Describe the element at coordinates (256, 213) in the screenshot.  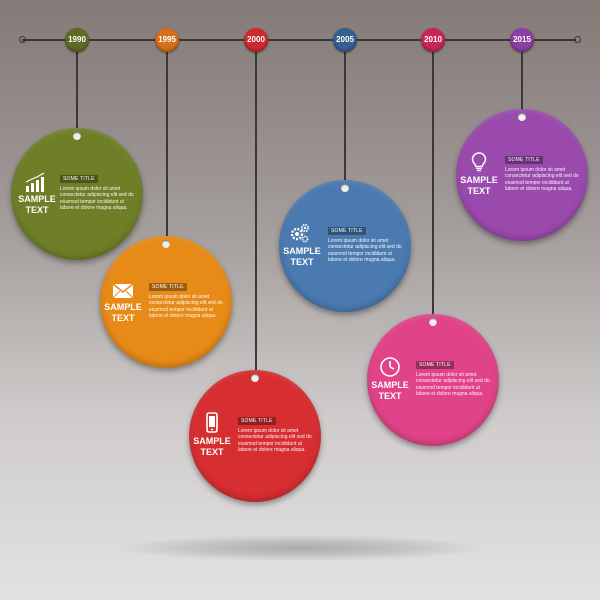
I see `string-2000` at that location.